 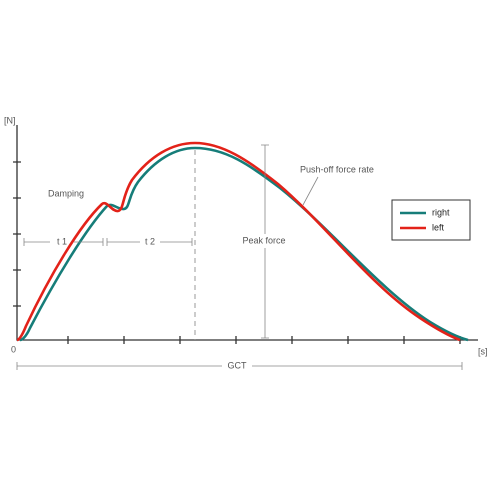 I want to click on y-unit: [N], so click(x=10, y=120).